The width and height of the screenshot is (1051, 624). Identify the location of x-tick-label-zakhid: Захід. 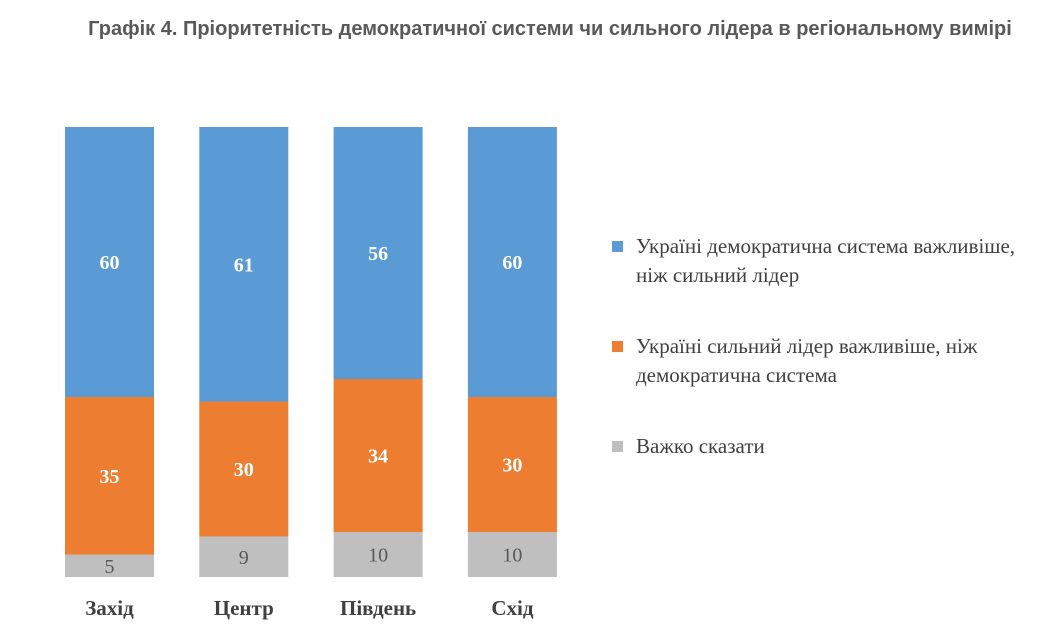
(109, 608).